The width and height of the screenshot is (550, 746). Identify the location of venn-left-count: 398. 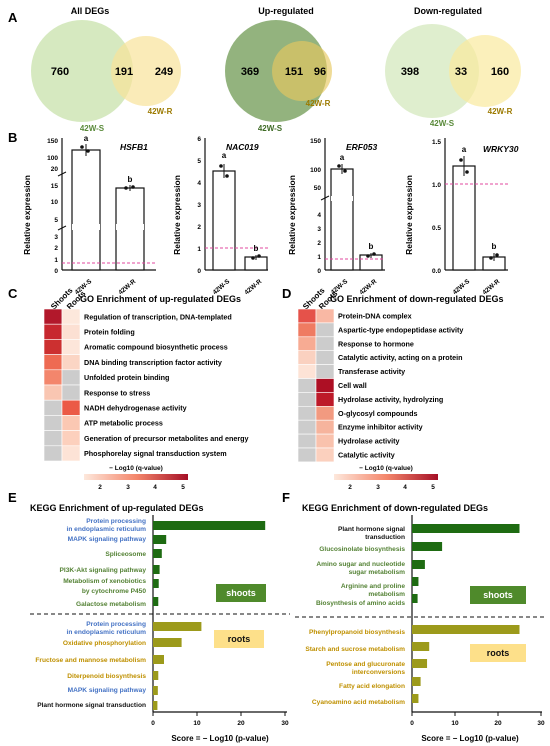
(410, 72).